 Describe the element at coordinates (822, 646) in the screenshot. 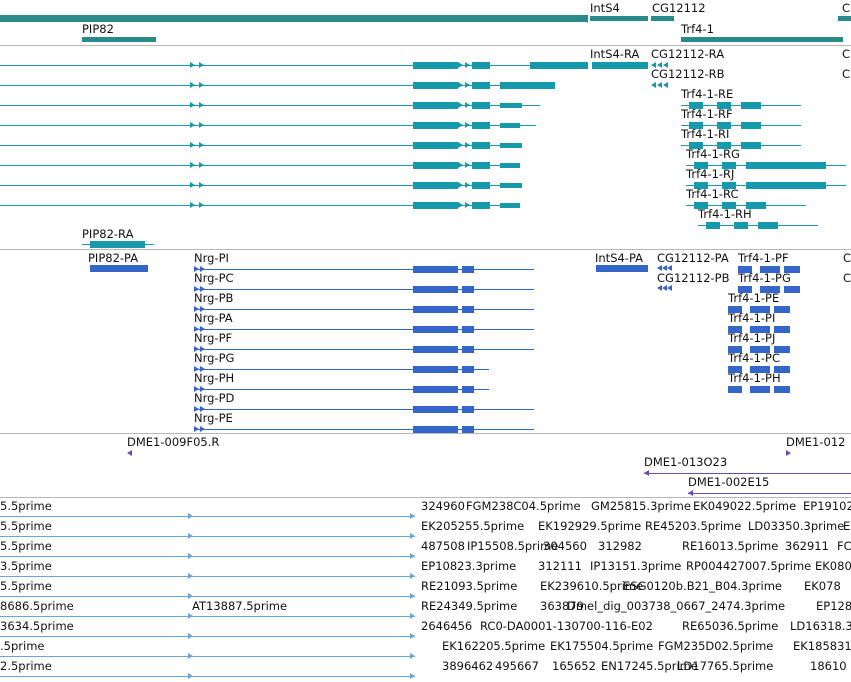

I see `est-label: EK185831` at that location.